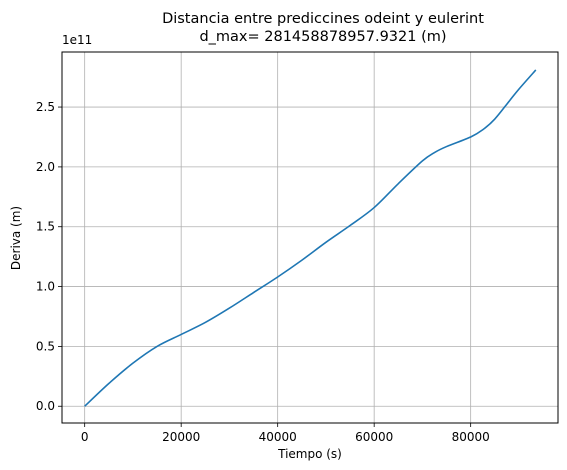  Describe the element at coordinates (181, 437) in the screenshot. I see `x-tick-label: 20000` at that location.